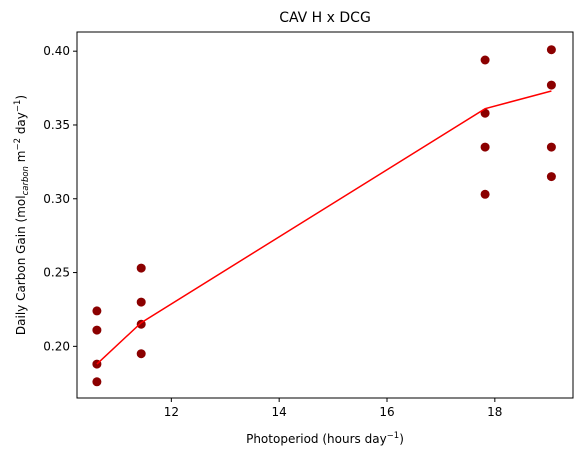 This screenshot has width=583, height=460. Describe the element at coordinates (325, 18) in the screenshot. I see `chart-title: CAV H x DCG` at that location.